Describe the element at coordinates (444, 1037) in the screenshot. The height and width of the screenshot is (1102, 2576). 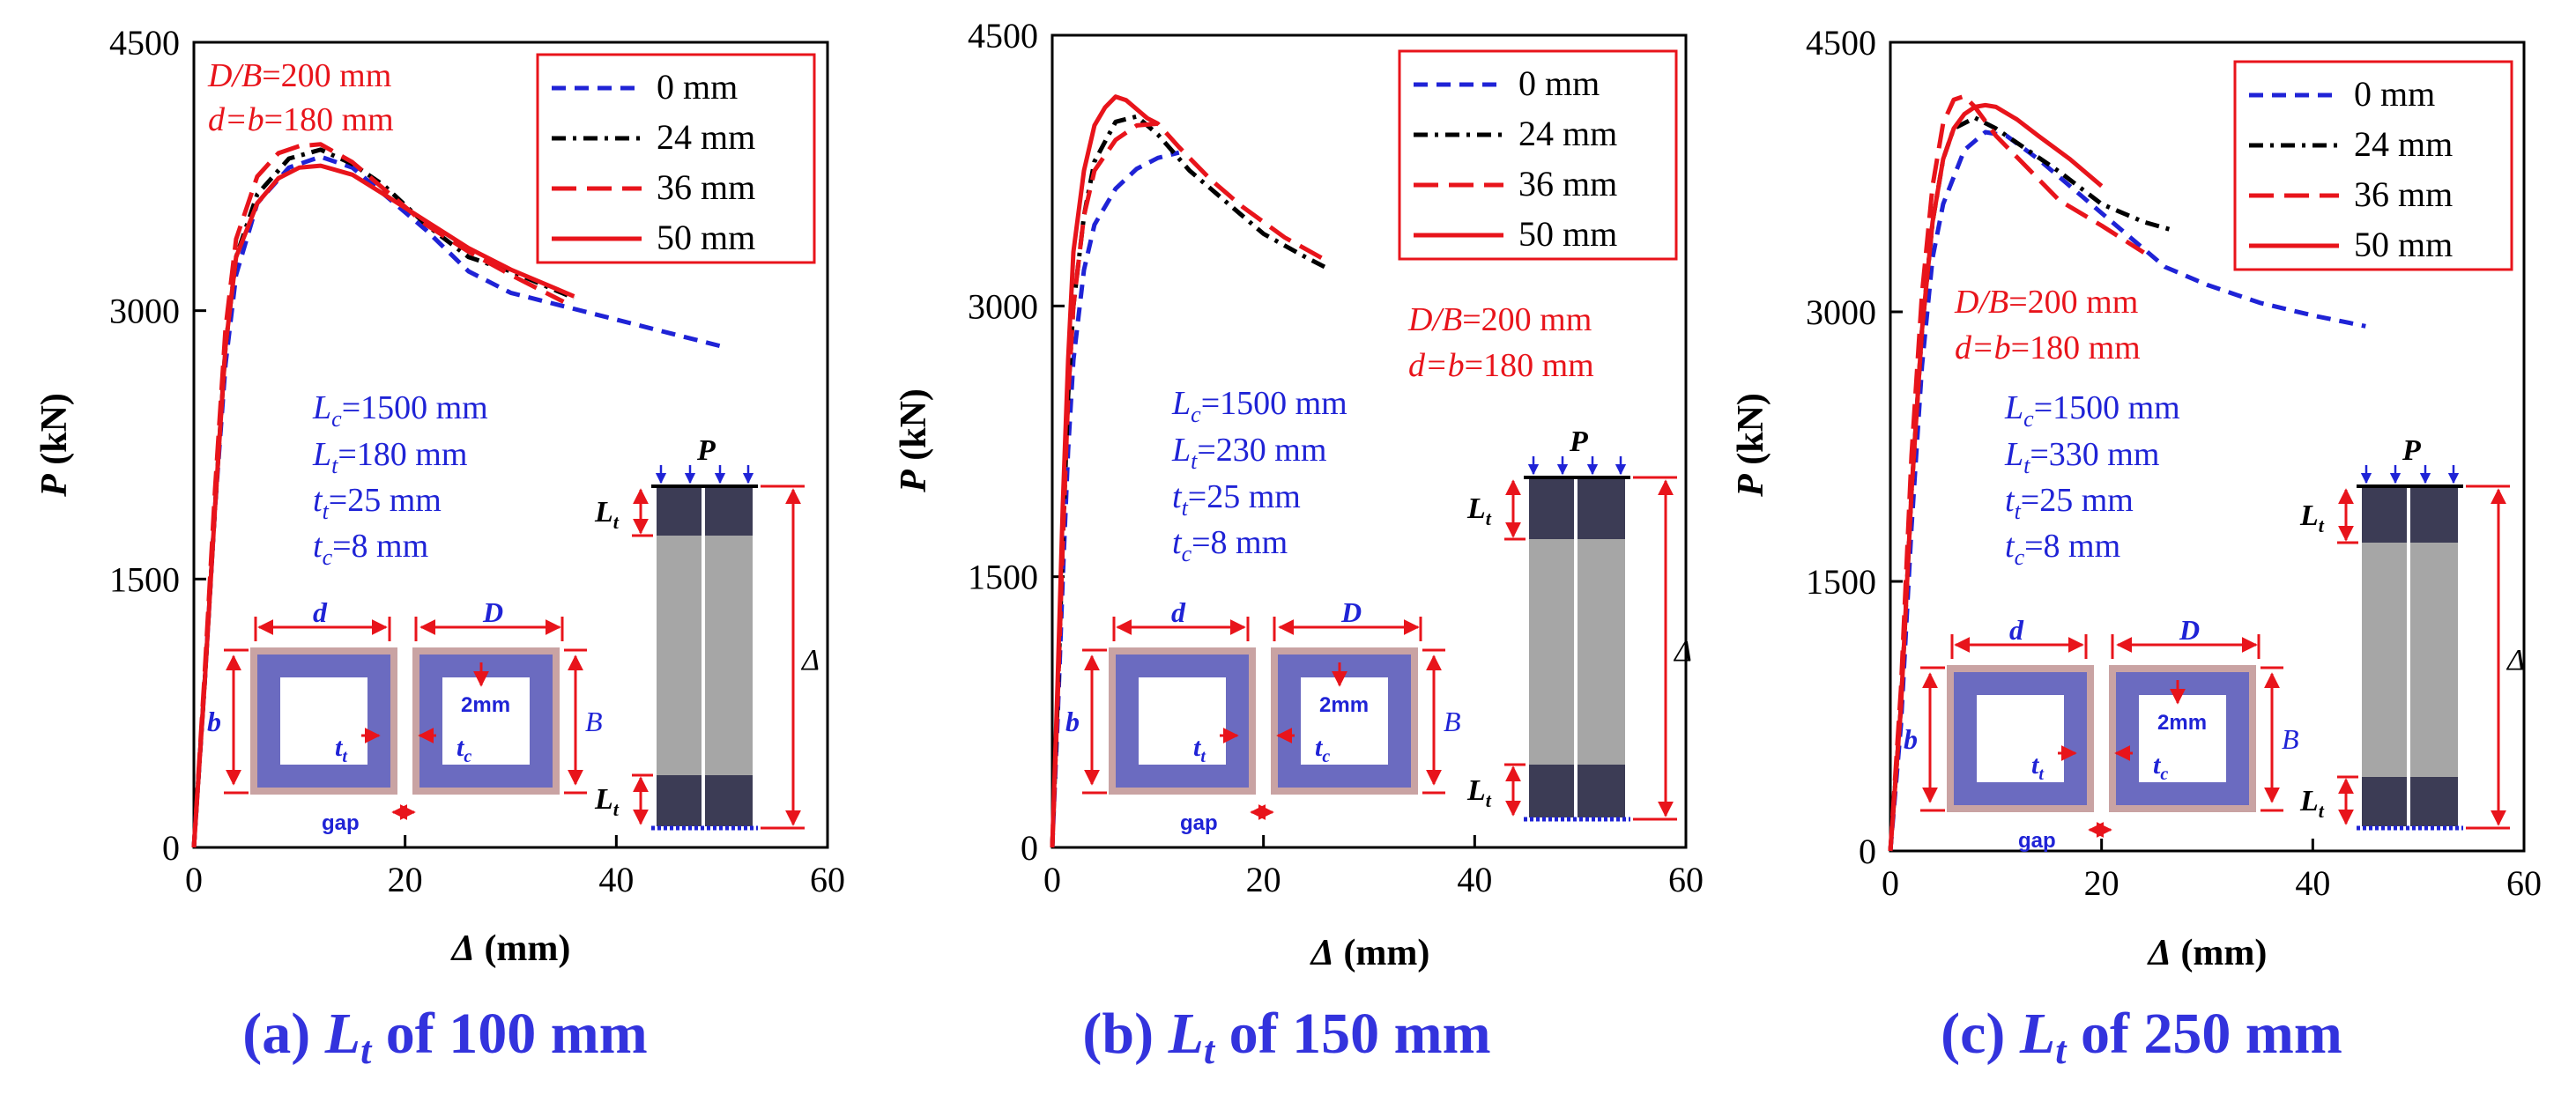
I see `caption-a: (a) Lt of 100 mm` at that location.